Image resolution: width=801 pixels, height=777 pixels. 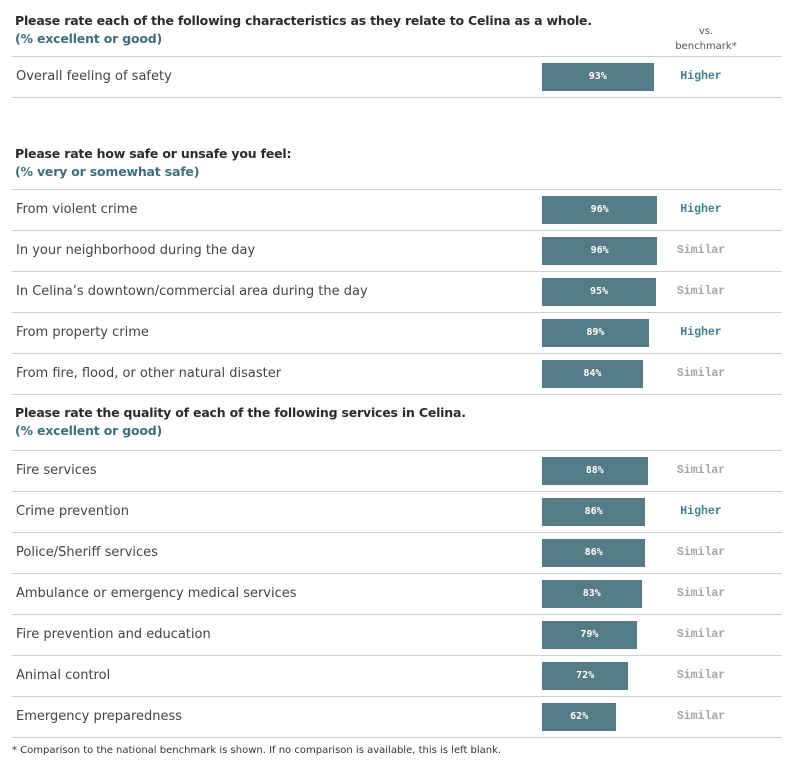 What do you see at coordinates (99, 716) in the screenshot?
I see `row-label: Emergency preparedness` at bounding box center [99, 716].